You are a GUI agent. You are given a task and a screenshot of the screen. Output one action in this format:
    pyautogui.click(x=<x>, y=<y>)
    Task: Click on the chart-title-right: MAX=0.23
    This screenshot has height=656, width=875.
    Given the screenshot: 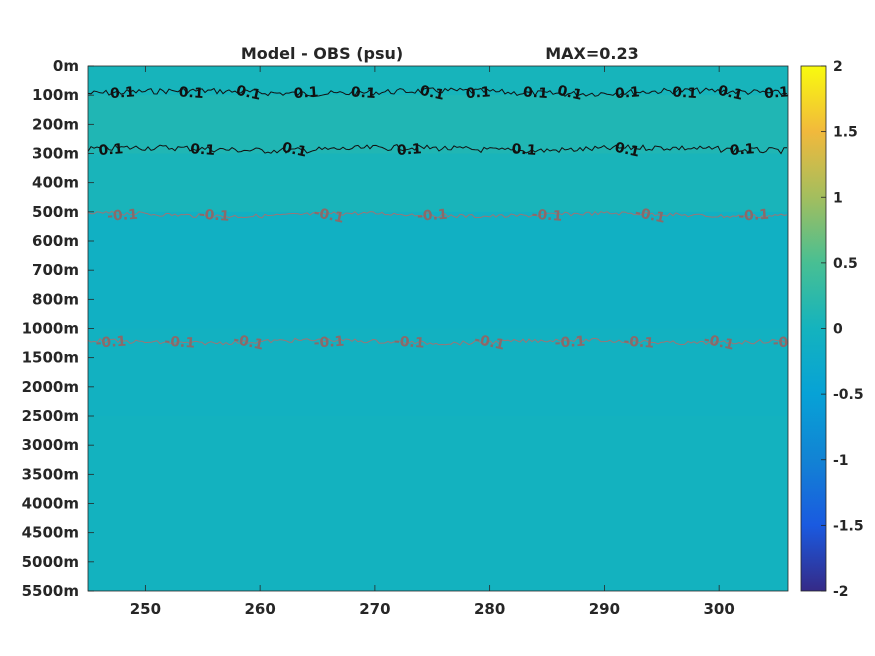 What is the action you would take?
    pyautogui.click(x=592, y=53)
    